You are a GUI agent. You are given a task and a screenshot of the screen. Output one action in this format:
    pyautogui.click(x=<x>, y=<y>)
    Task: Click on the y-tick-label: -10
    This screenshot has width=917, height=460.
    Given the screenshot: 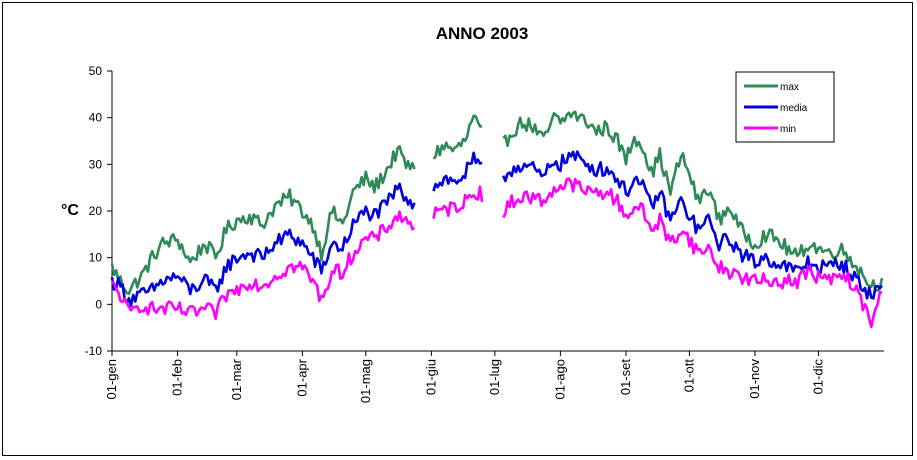 What is the action you would take?
    pyautogui.click(x=94, y=351)
    